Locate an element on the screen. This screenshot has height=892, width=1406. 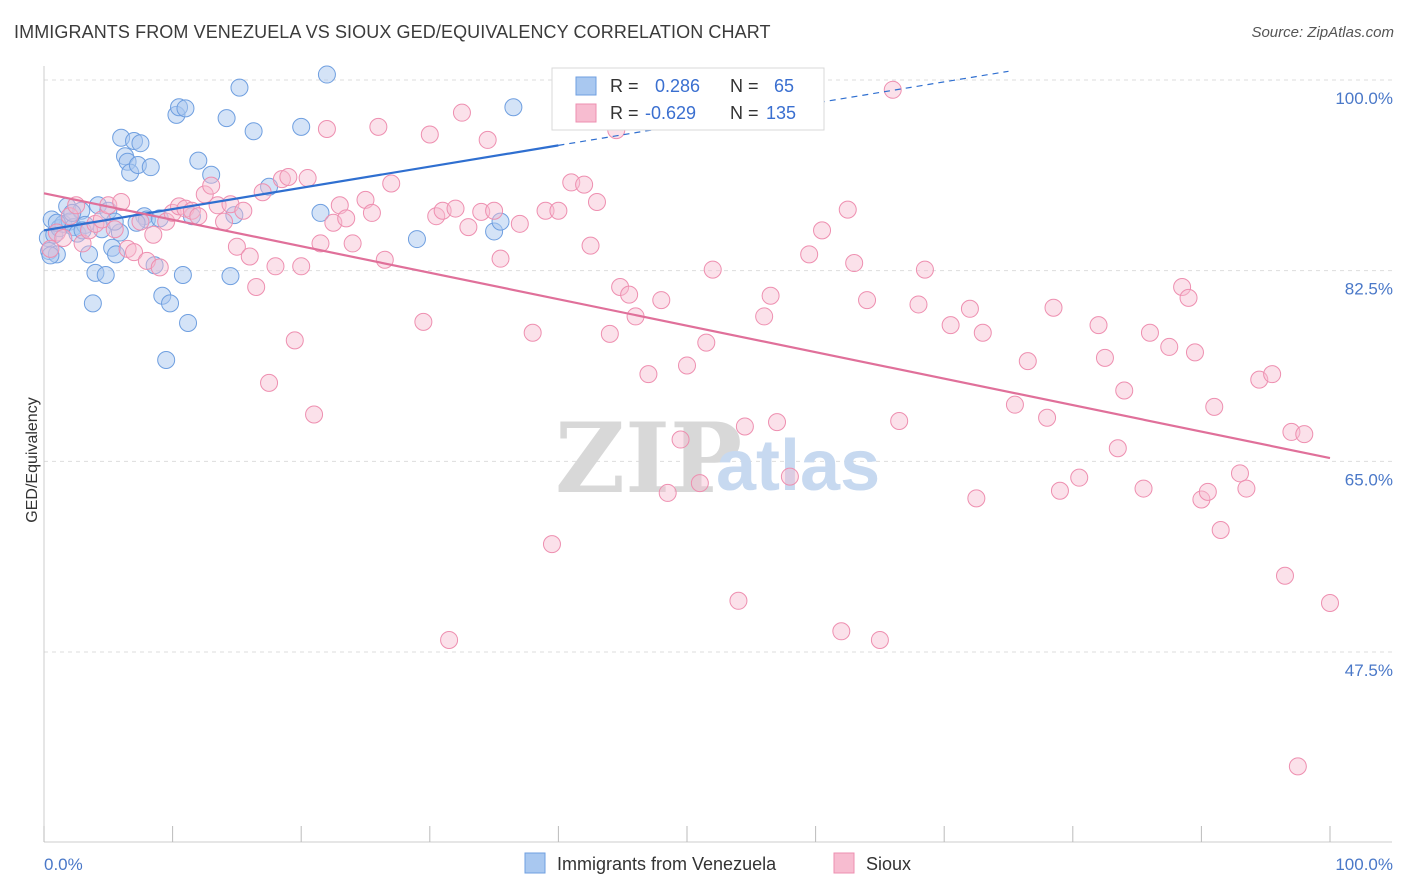
legend-r-value: 0.286 is located at coordinates (677, 86).